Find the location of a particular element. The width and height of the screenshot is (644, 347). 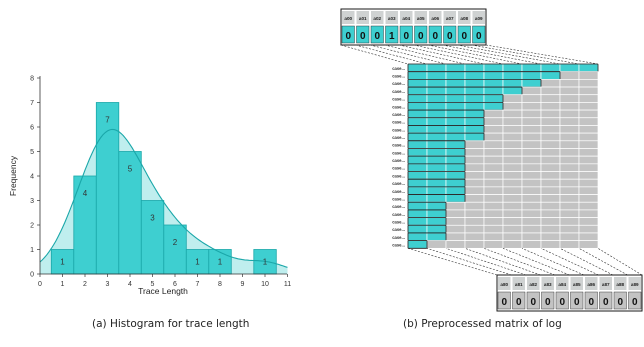

callout-header-label: a07 is located at coordinates (450, 18).